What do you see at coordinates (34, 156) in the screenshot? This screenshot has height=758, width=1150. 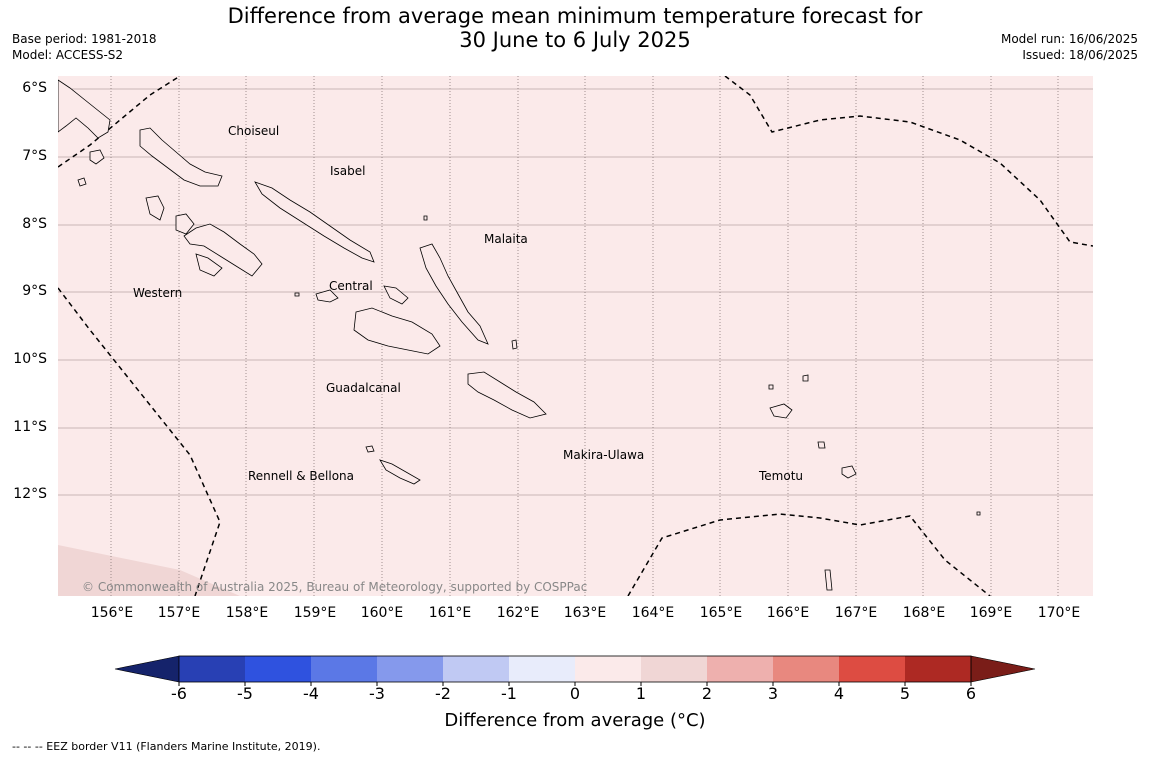 I see `lat-label-7s: 7°S` at bounding box center [34, 156].